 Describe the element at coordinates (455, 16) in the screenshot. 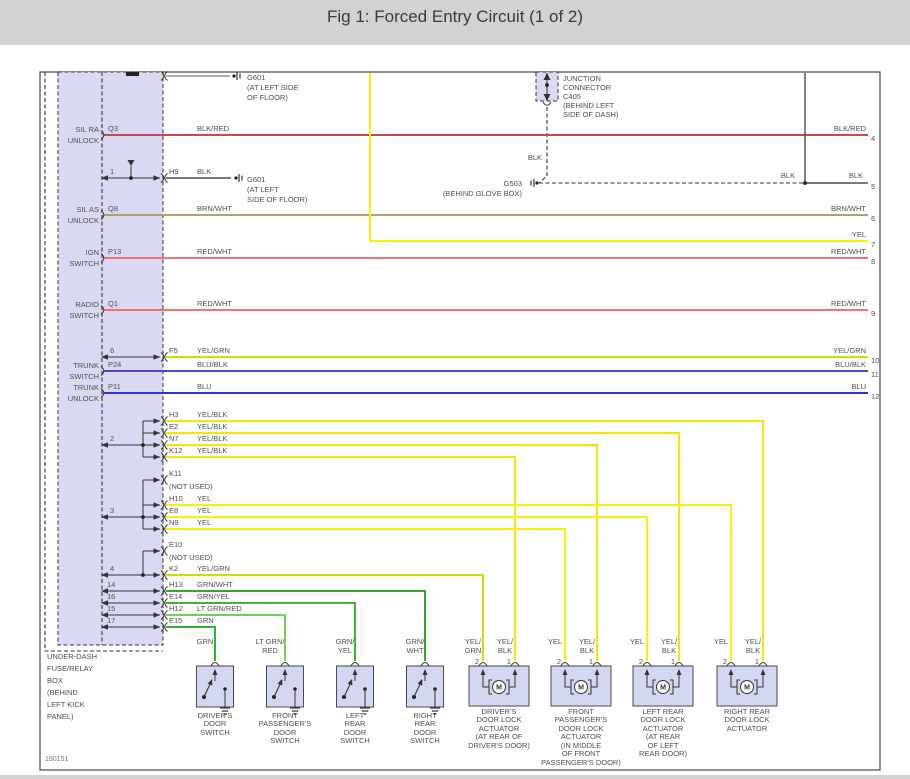

I see `figure-title: Fig 1: Forced Entry Circuit (1 of 2)` at that location.